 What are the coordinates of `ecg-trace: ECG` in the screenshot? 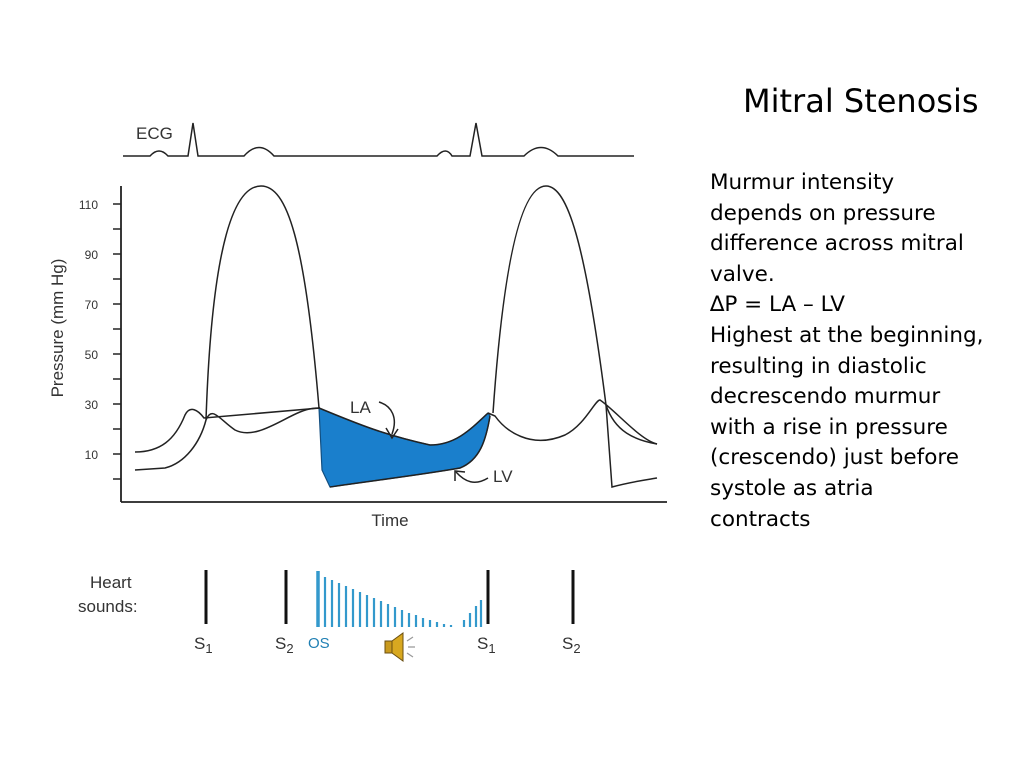 It's located at (378, 139).